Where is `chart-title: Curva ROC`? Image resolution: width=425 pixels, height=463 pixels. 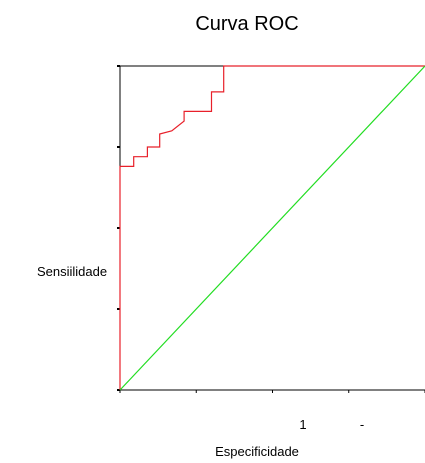 chart-title: Curva ROC is located at coordinates (246, 24).